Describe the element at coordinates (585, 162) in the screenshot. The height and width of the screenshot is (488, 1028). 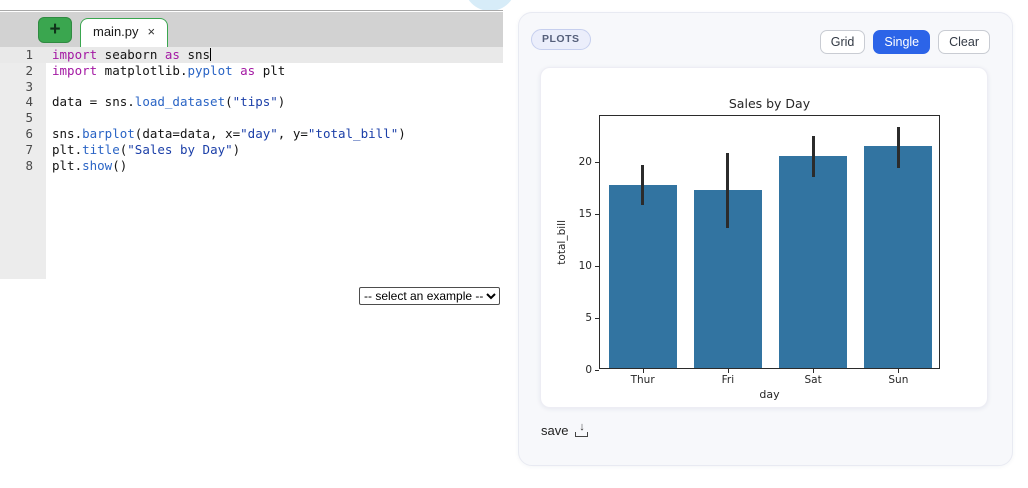
I see `y-tick-label: 20` at that location.